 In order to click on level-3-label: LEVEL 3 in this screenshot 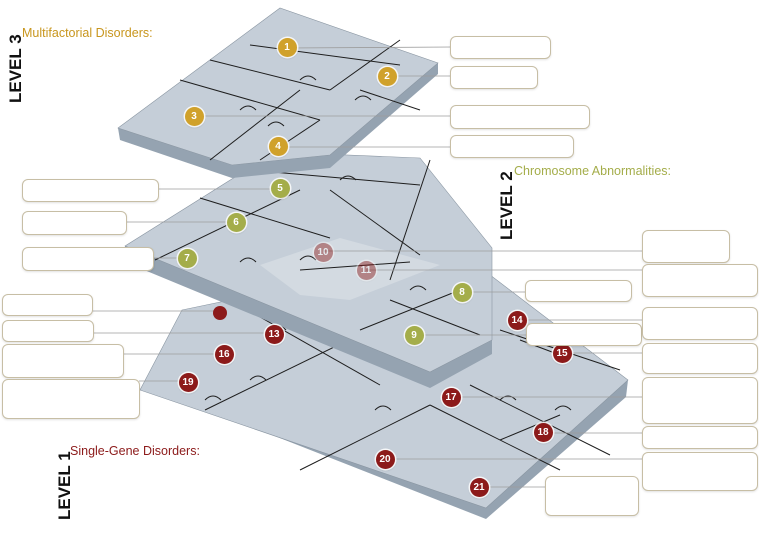, I will do `click(15, 68)`.